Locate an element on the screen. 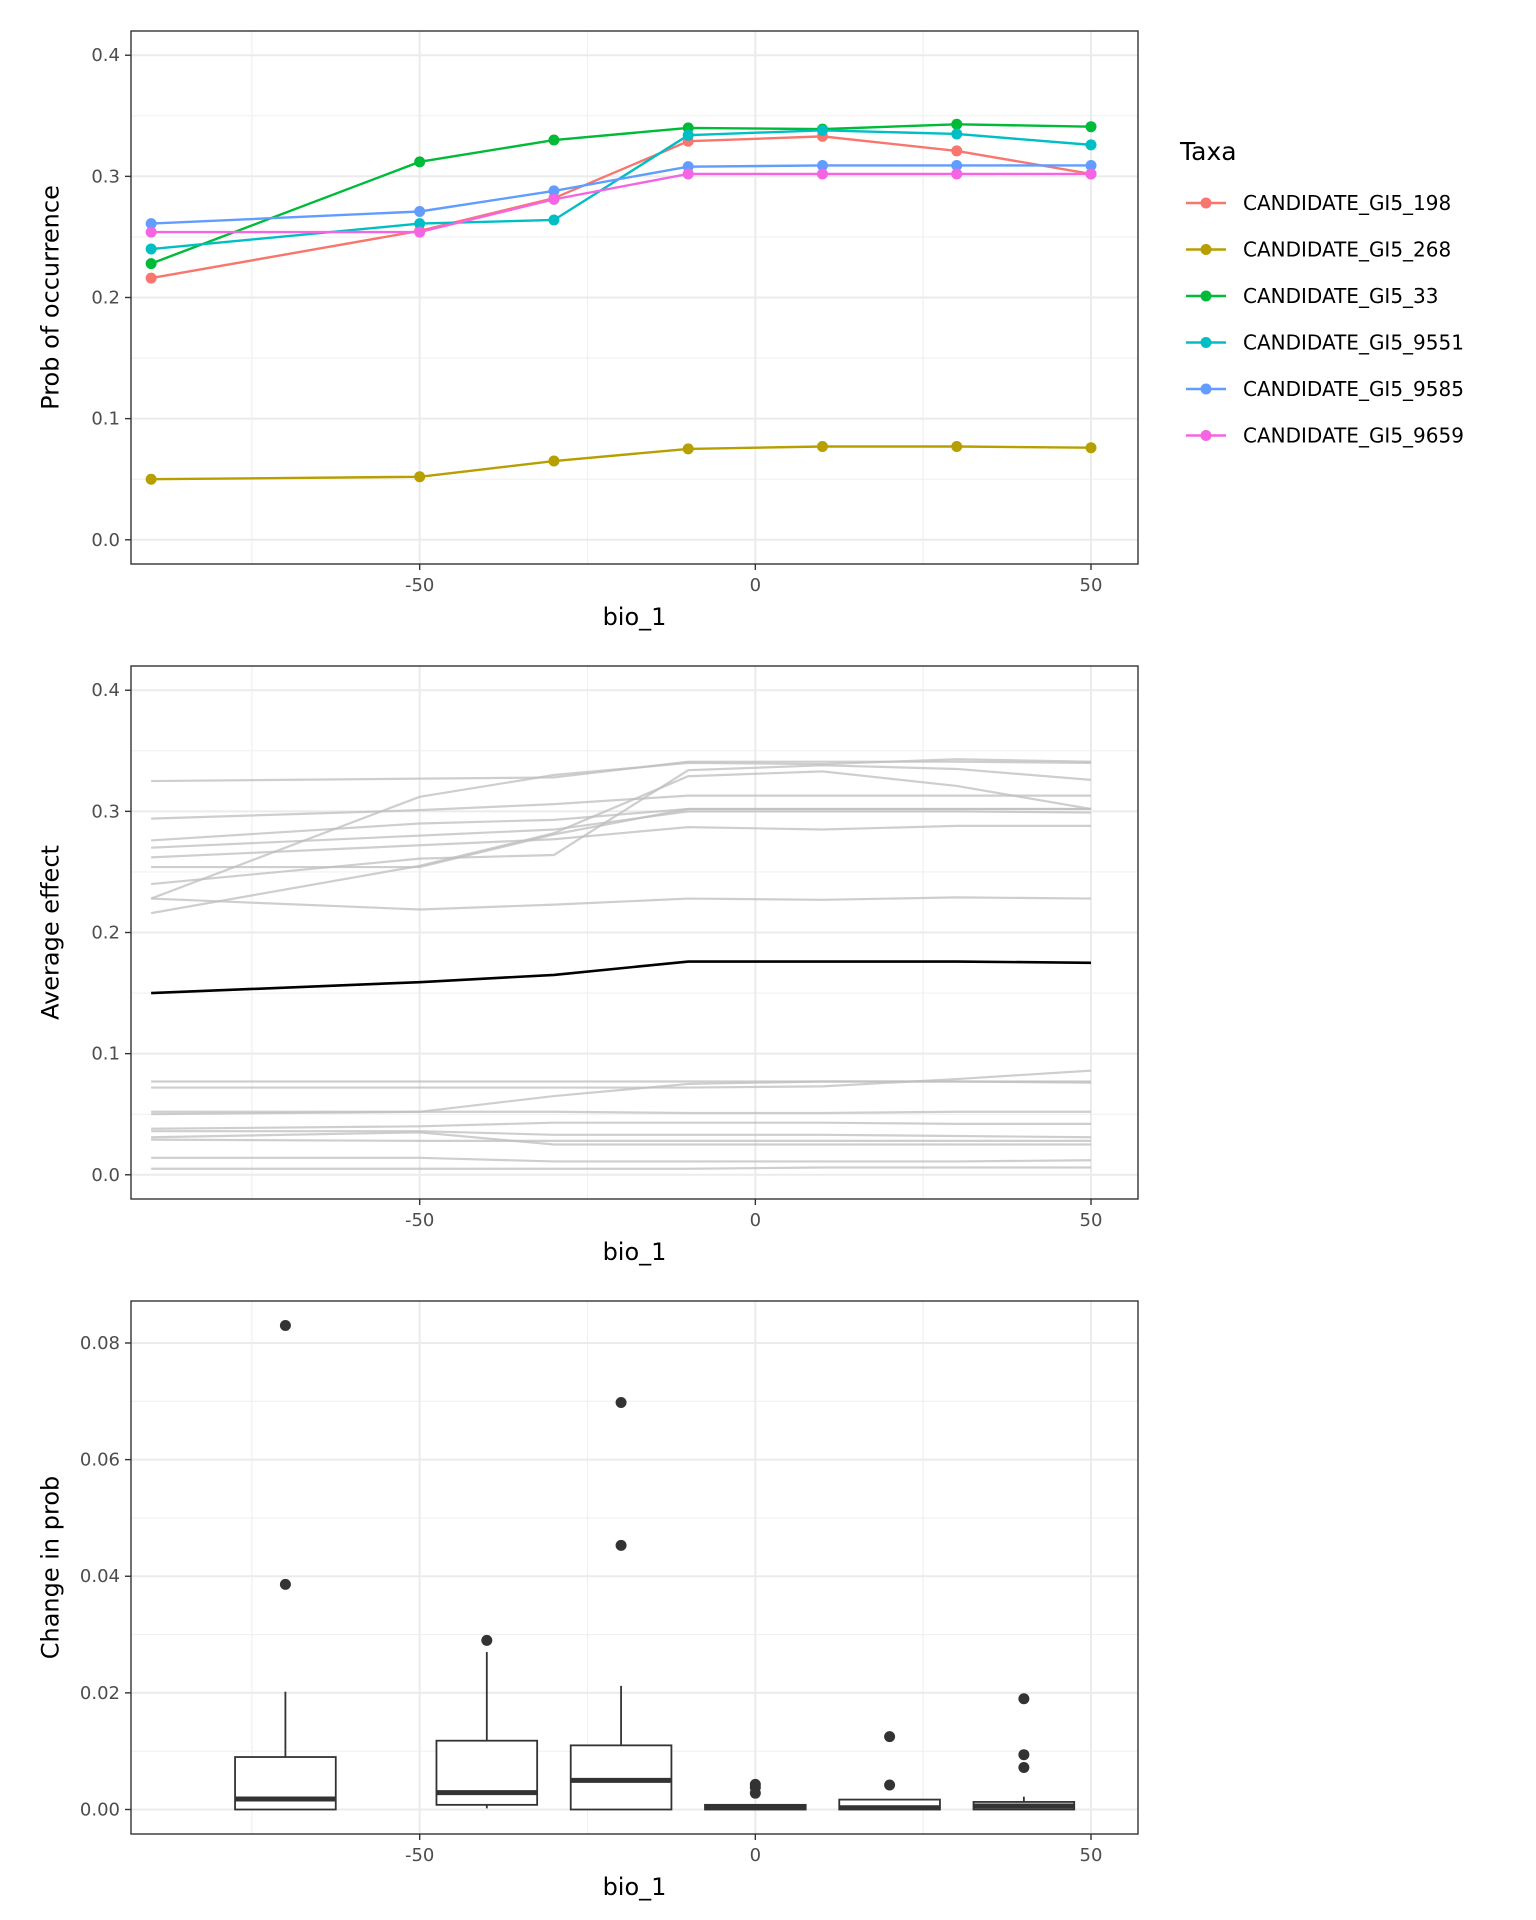  y-axis-label: Change in prob is located at coordinates (50, 1568).